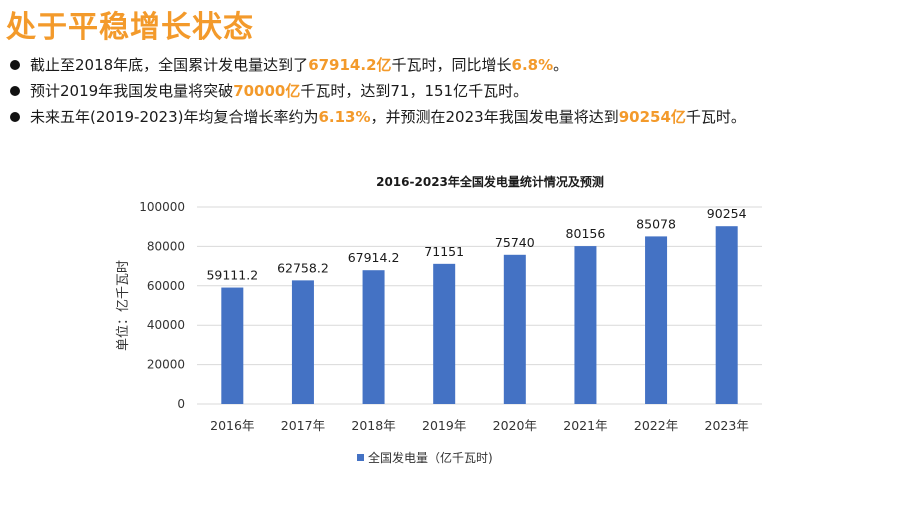 This screenshot has height=505, width=907. What do you see at coordinates (174, 117) in the screenshot?
I see `bullet-text: 未来五年(2019-2023)年均复合增长率约为` at bounding box center [174, 117].